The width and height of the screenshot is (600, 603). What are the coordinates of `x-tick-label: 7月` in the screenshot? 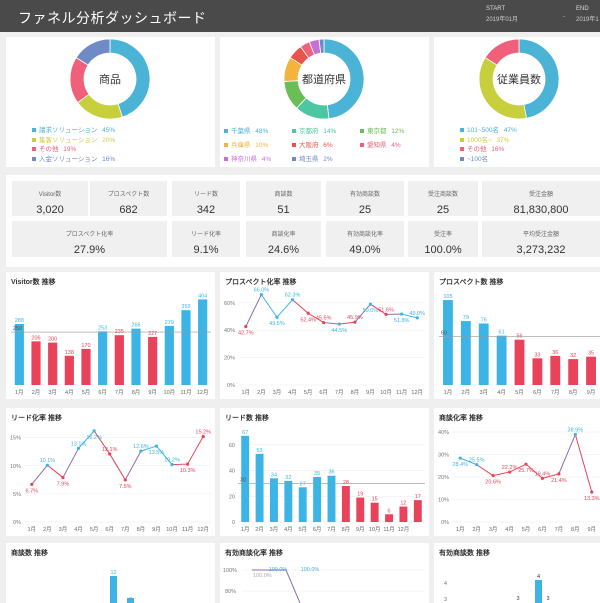 It's located at (125, 529).